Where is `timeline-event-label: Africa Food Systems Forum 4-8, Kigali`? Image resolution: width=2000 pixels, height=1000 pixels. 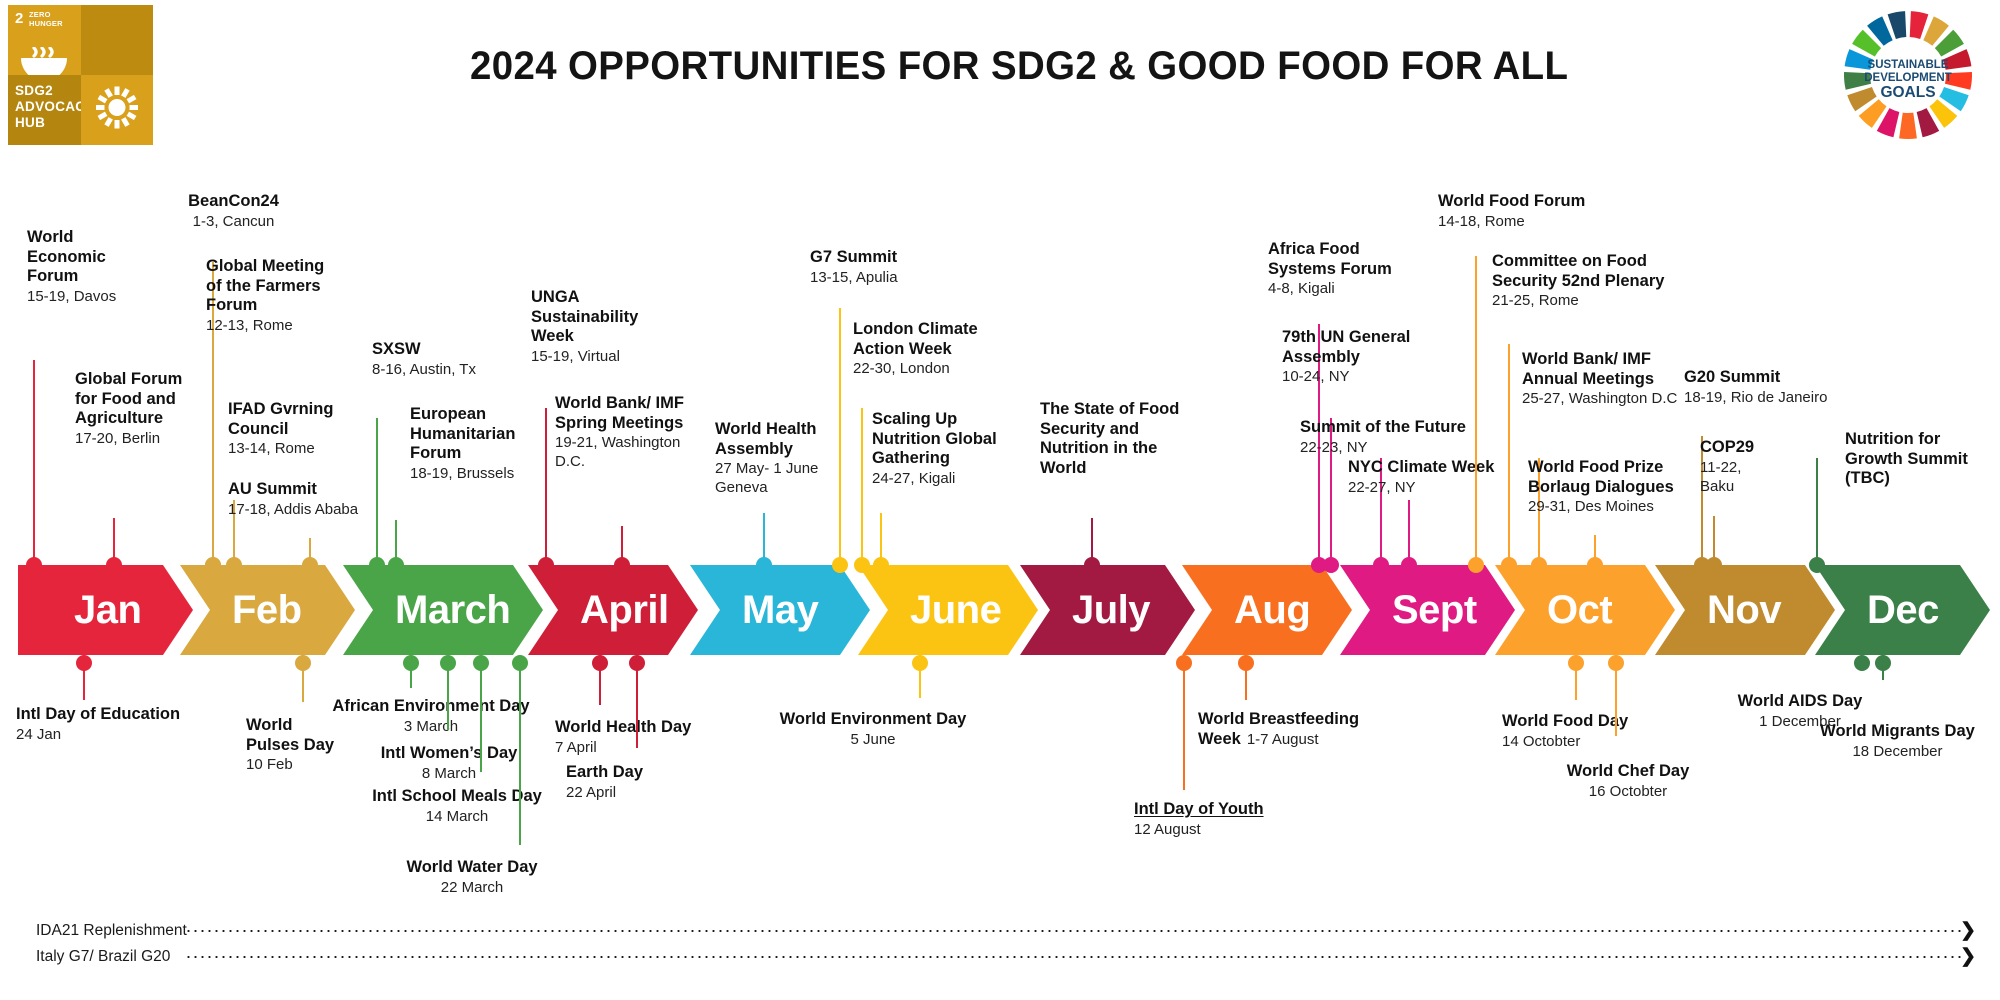 timeline-event-label: Africa Food Systems Forum 4-8, Kigali is located at coordinates (1340, 269).